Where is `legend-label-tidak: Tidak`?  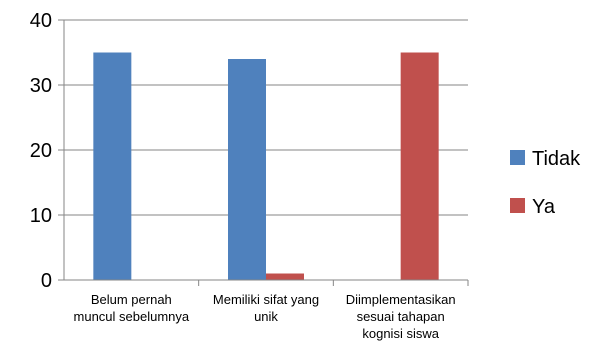
legend-label-tidak: Tidak is located at coordinates (556, 159).